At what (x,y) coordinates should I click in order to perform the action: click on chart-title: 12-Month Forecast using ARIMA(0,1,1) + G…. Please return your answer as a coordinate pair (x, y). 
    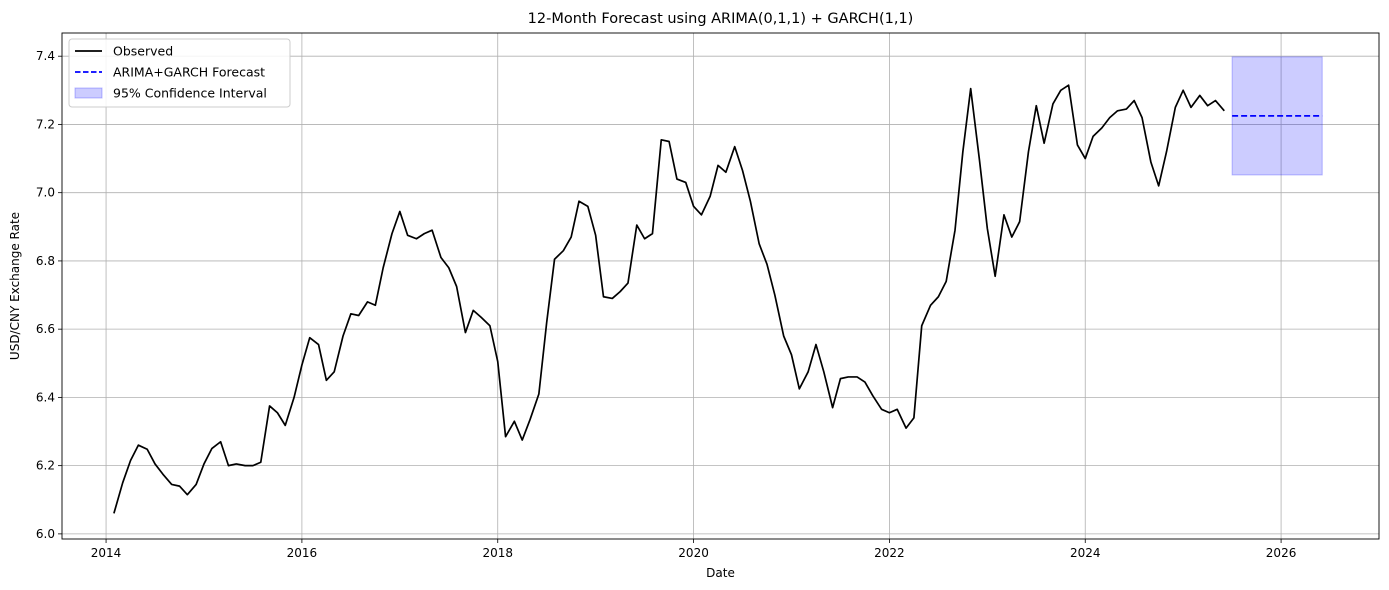
    Looking at the image, I should click on (721, 19).